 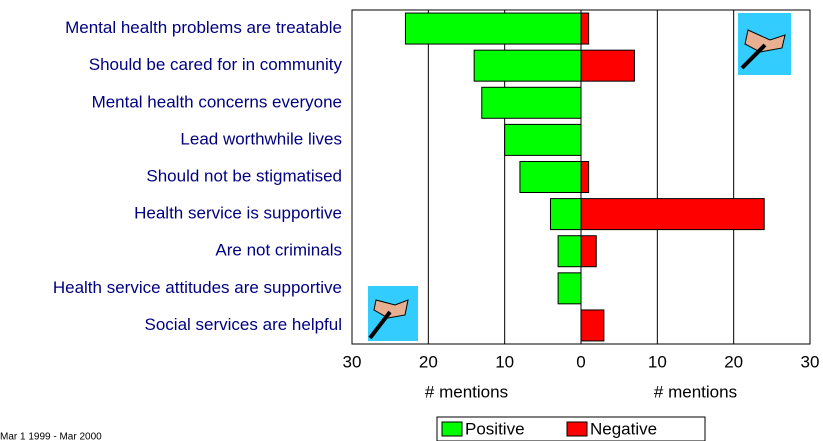 What do you see at coordinates (244, 175) in the screenshot?
I see `category-label: Should not be stigmatised` at bounding box center [244, 175].